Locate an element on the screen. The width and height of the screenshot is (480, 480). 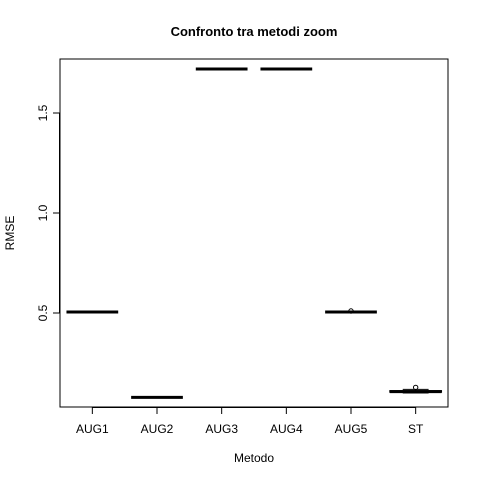
box-st is located at coordinates (416, 389).